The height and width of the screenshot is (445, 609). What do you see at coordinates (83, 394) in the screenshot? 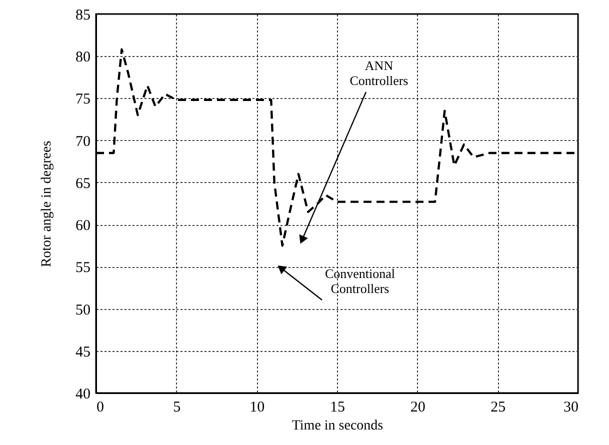
I see `y-tick-label: 40` at bounding box center [83, 394].